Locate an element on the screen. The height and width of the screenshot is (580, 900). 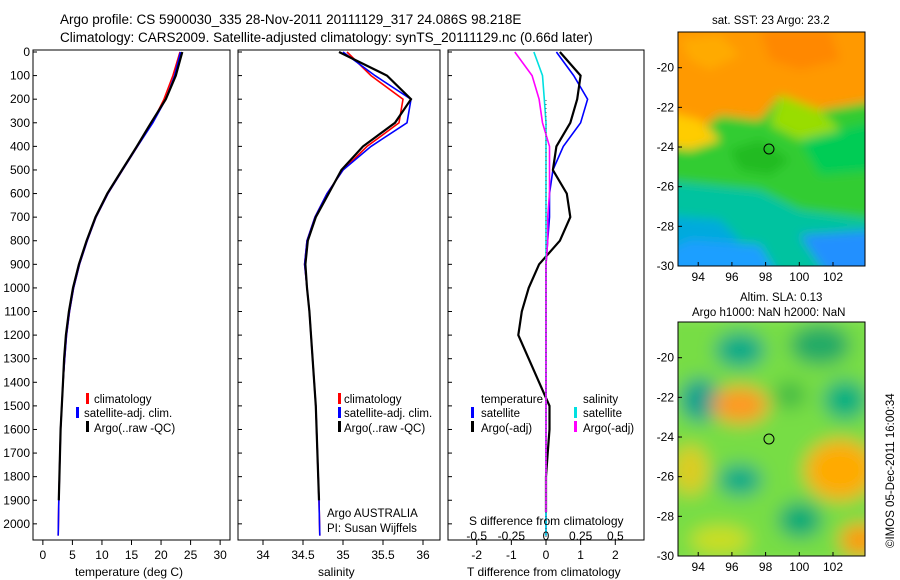
legend-label-t-satellite: satellite is located at coordinates (500, 414).